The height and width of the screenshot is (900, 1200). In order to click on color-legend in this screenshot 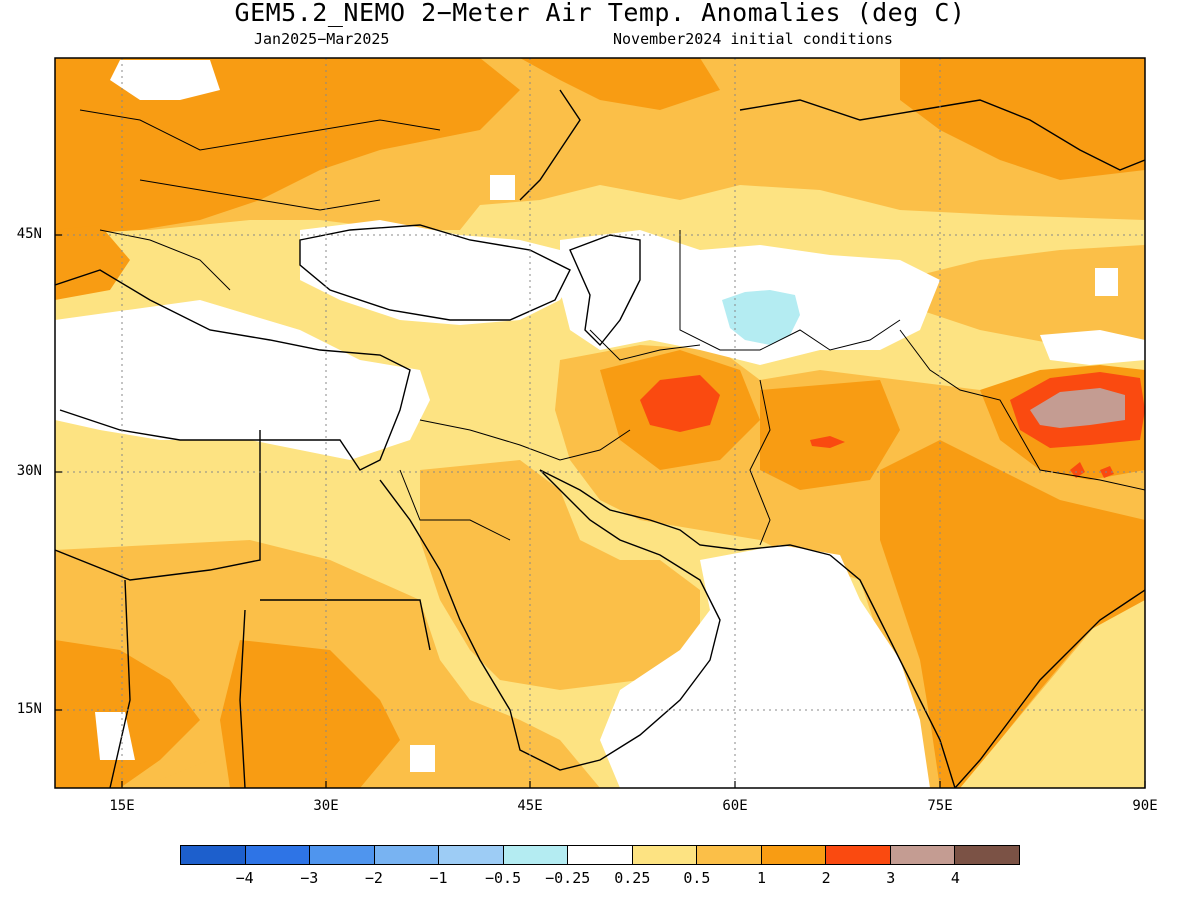, I will do `click(600, 855)`.